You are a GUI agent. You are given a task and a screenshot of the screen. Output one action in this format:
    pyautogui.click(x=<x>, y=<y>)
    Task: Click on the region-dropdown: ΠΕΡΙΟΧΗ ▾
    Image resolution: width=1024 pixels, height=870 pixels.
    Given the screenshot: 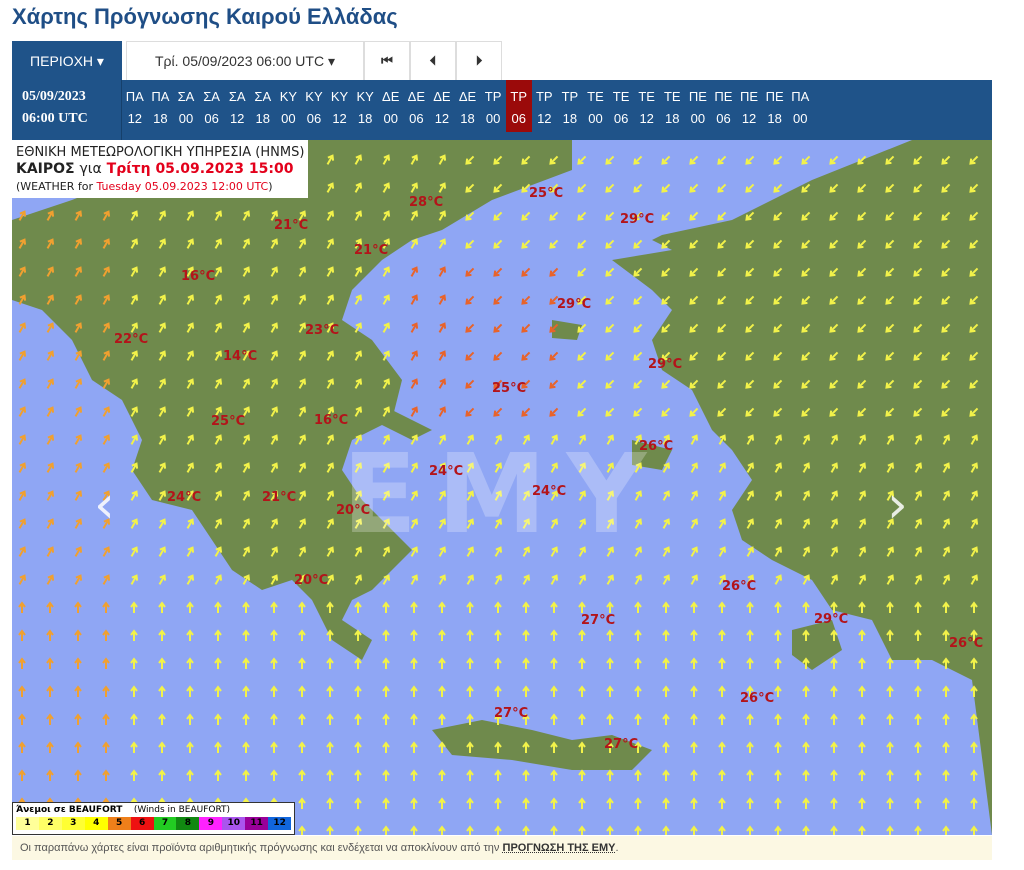 What is the action you would take?
    pyautogui.click(x=67, y=61)
    